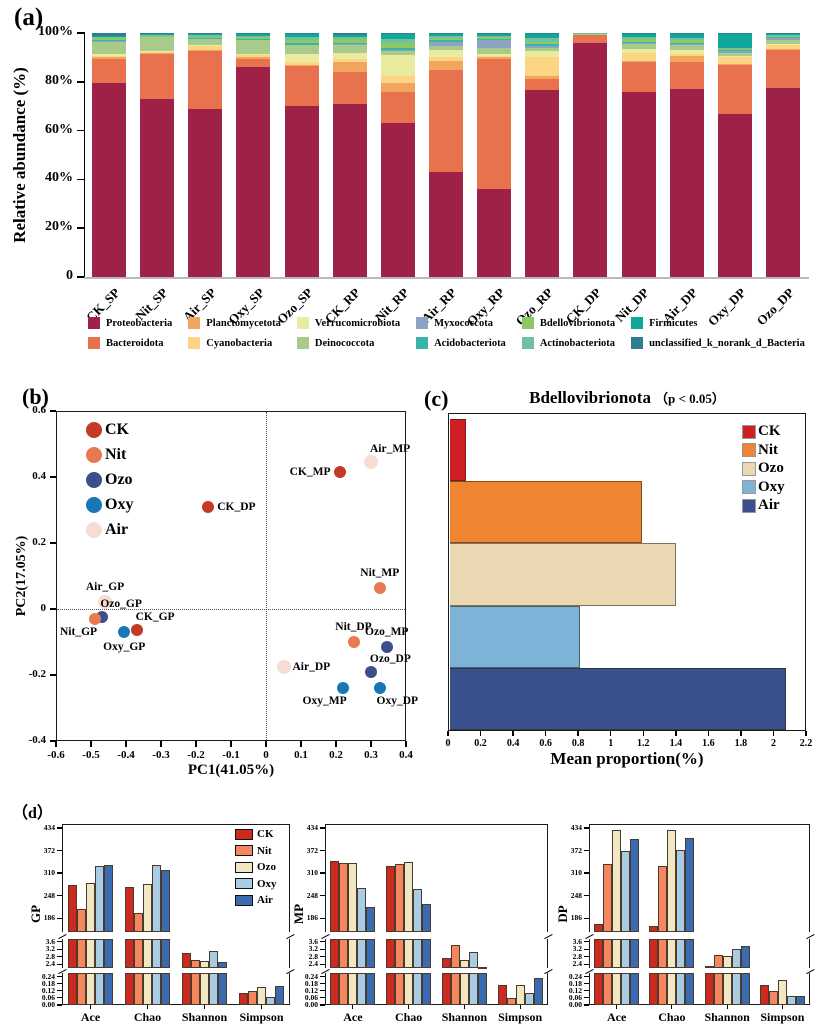 Image resolution: width=816 pixels, height=1024 pixels. Describe the element at coordinates (313, 941) in the screenshot. I see `d-y-tick-label: 3.6` at that location.